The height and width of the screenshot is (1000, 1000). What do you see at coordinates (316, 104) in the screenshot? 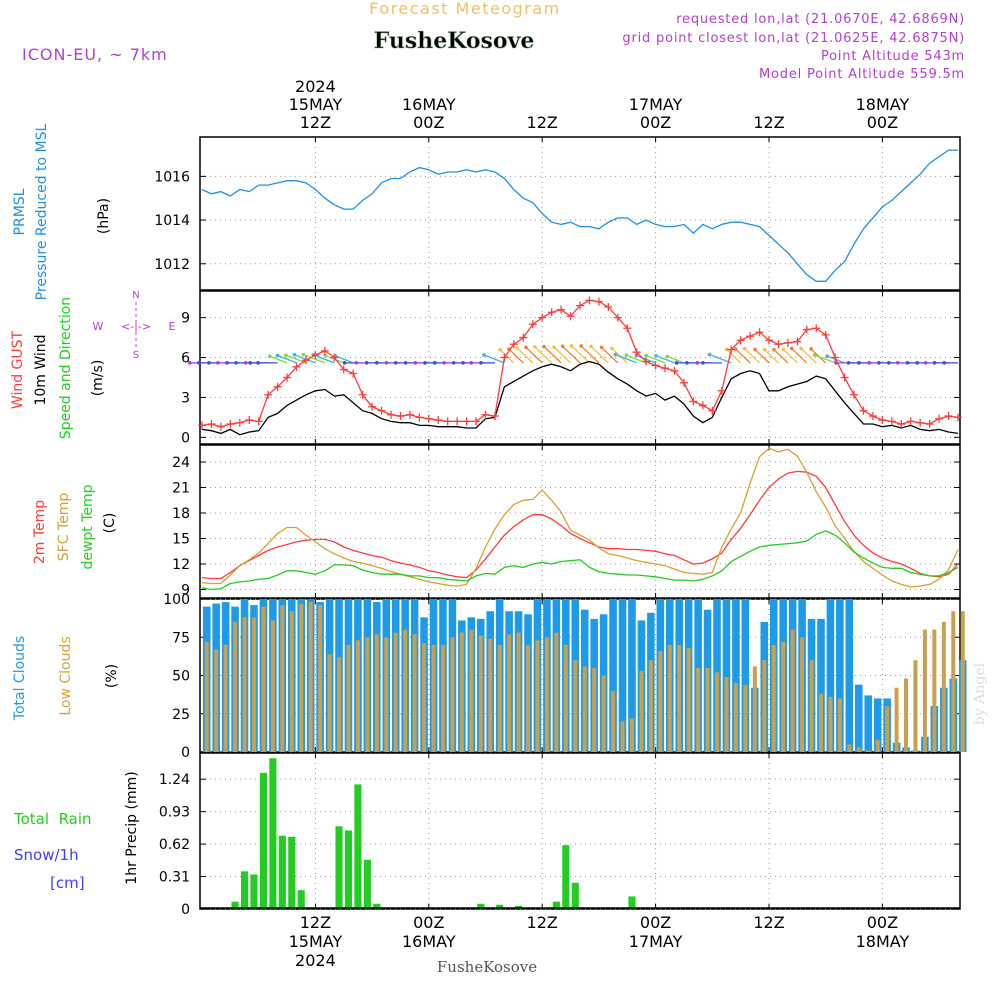
I see `top-axis-date: 15MAY` at bounding box center [316, 104].